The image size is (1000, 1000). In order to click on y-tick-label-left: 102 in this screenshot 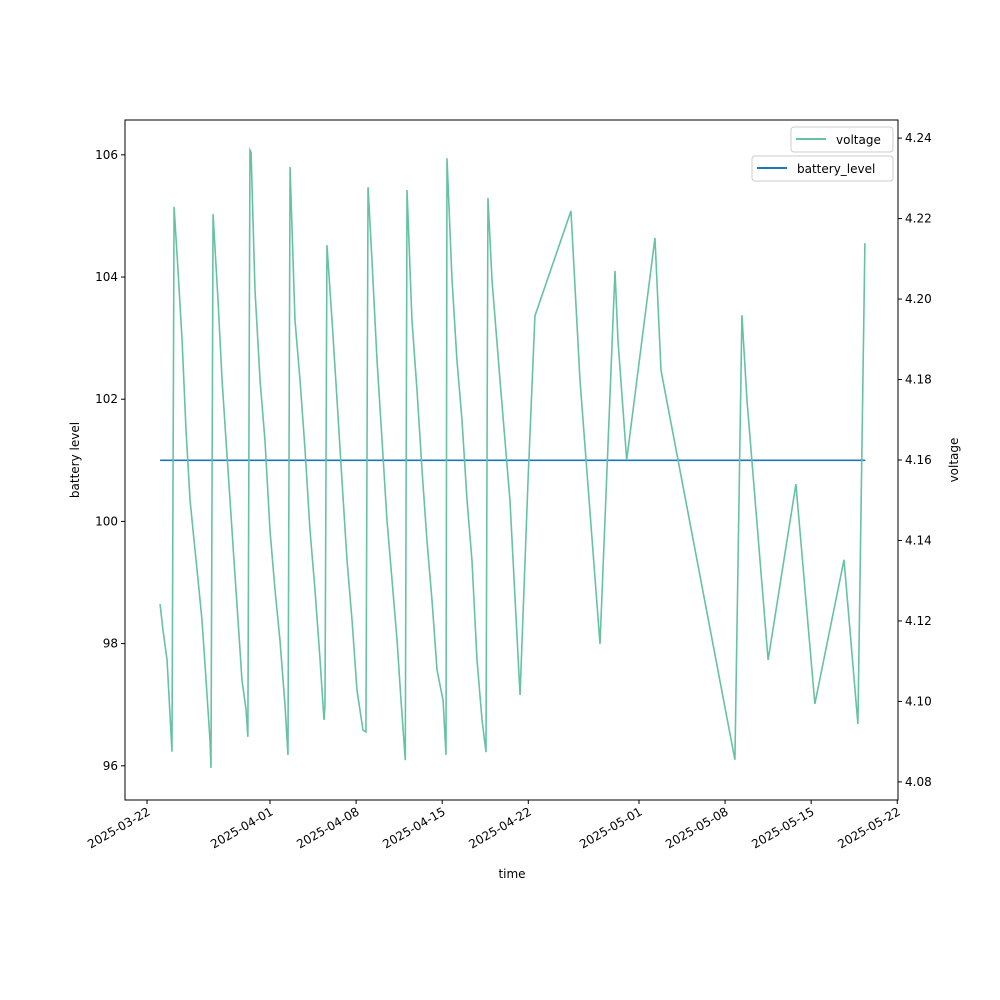, I will do `click(106, 399)`.